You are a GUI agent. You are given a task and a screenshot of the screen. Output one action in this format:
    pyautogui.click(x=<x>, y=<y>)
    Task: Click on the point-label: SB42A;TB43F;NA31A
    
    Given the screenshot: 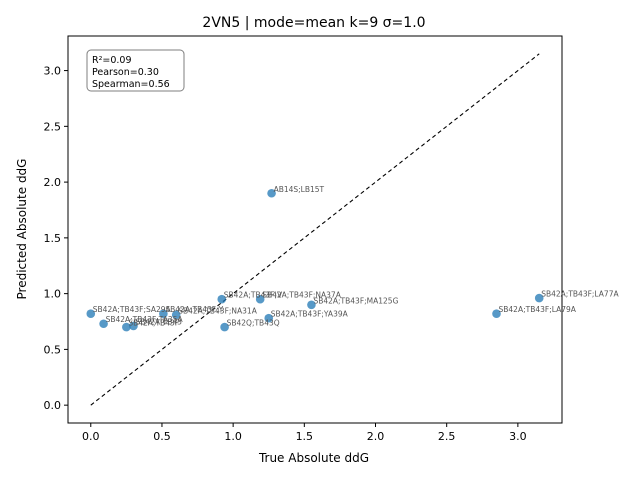 What is the action you would take?
    pyautogui.click(x=218, y=310)
    